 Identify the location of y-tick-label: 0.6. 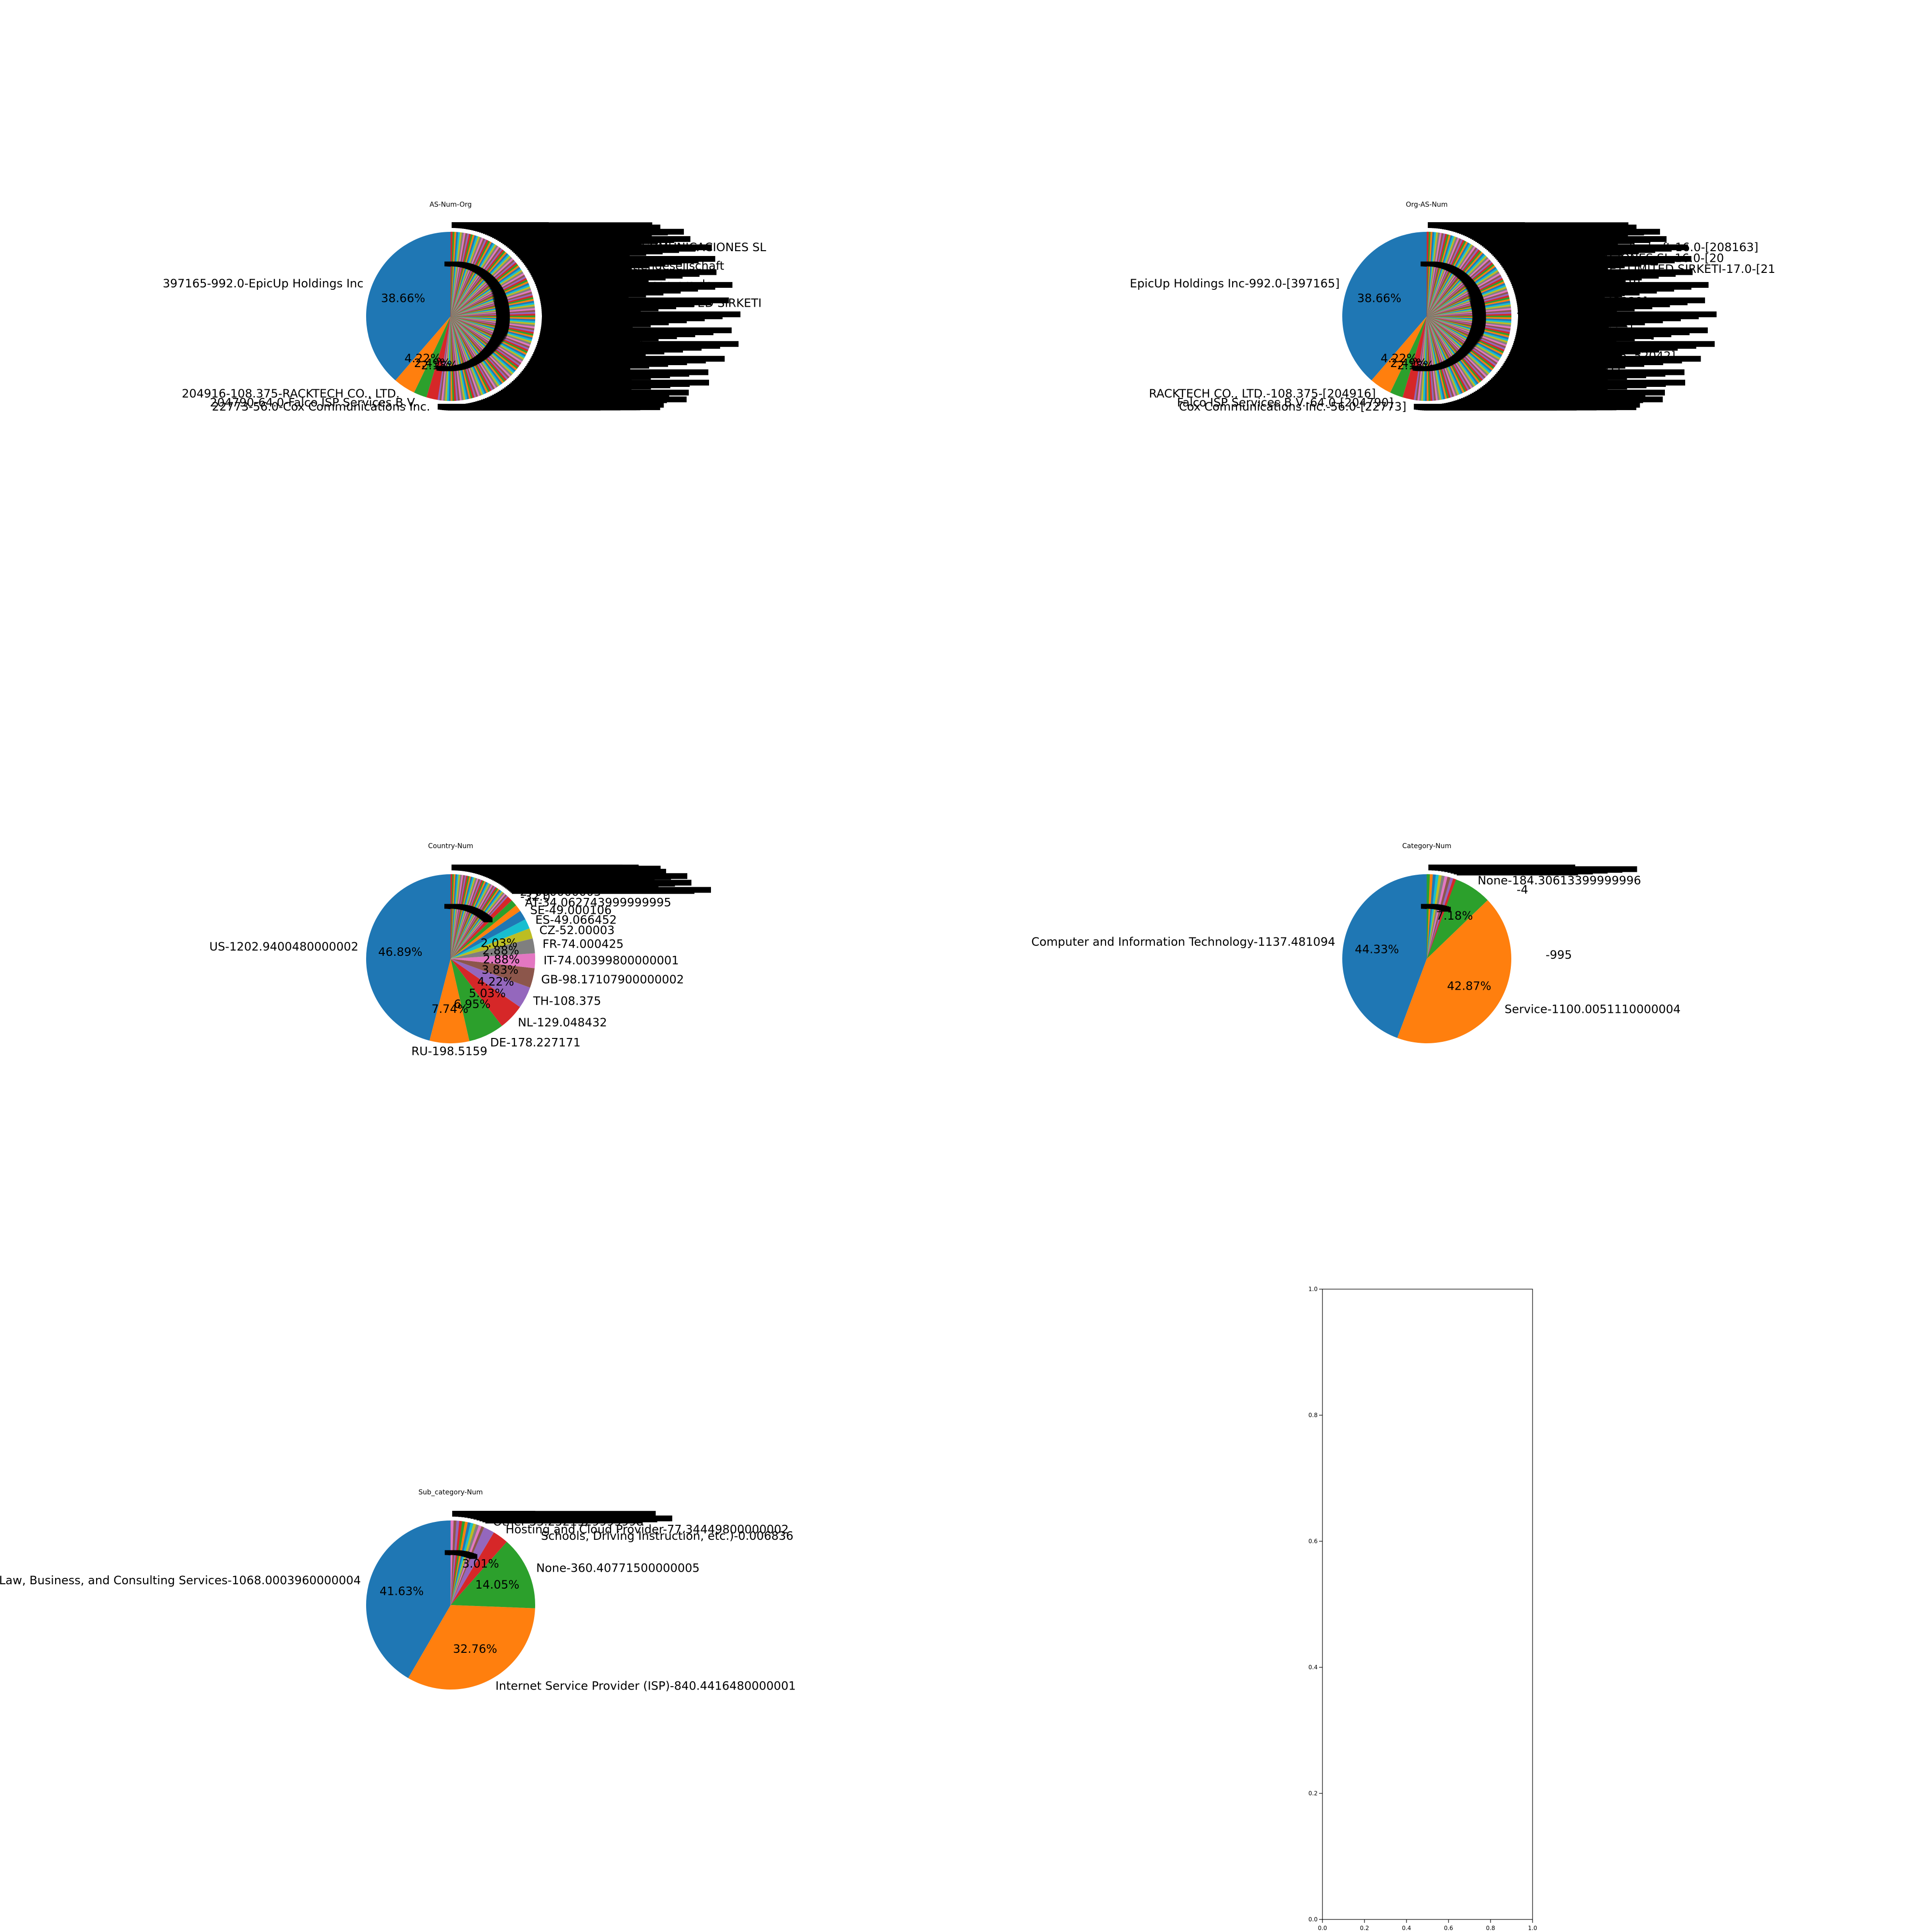
(1313, 1541).